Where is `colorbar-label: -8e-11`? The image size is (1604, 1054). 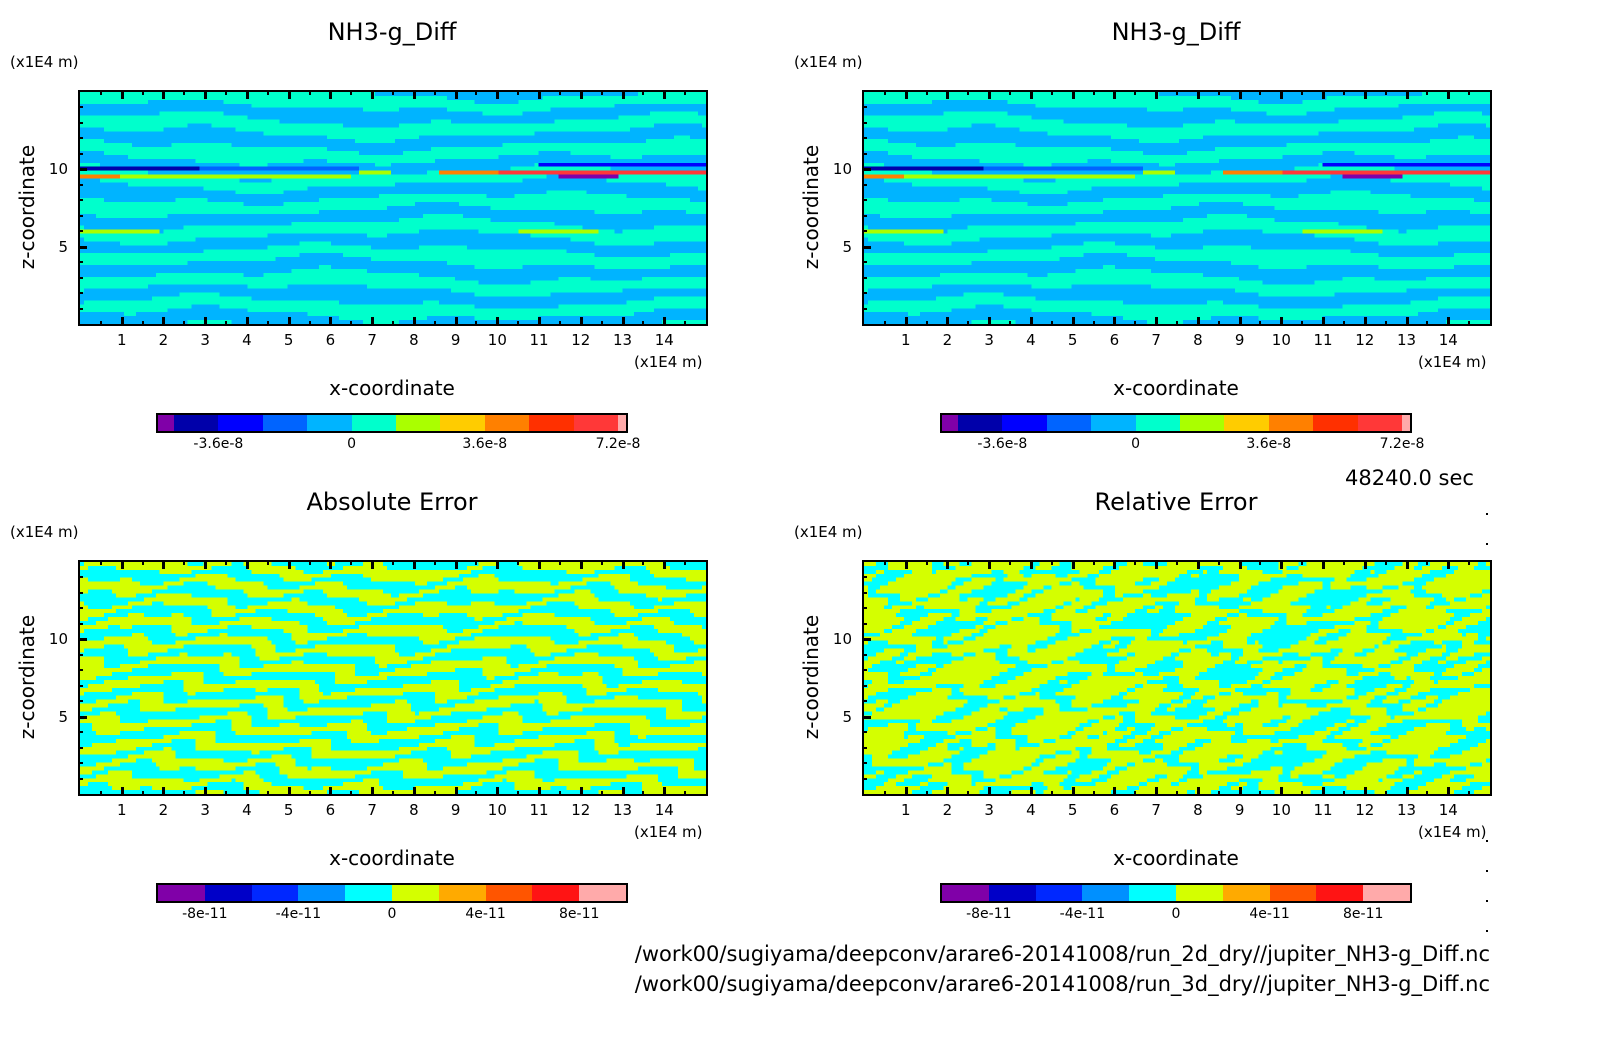
colorbar-label: -8e-11 is located at coordinates (989, 914).